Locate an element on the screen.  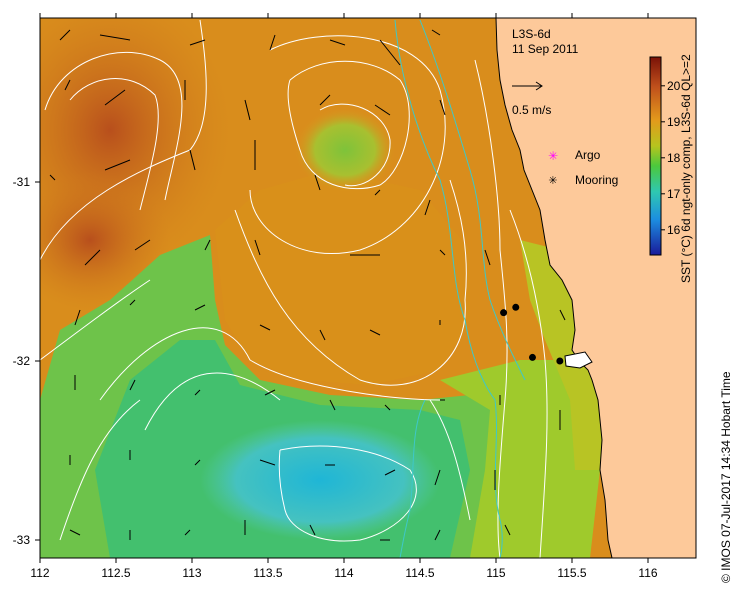
x-tick-label: 113 is located at coordinates (191, 573).